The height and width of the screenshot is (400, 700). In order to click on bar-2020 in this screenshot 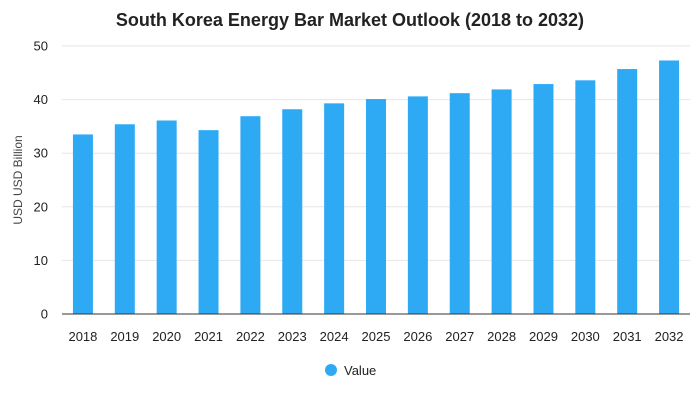, I will do `click(166, 217)`.